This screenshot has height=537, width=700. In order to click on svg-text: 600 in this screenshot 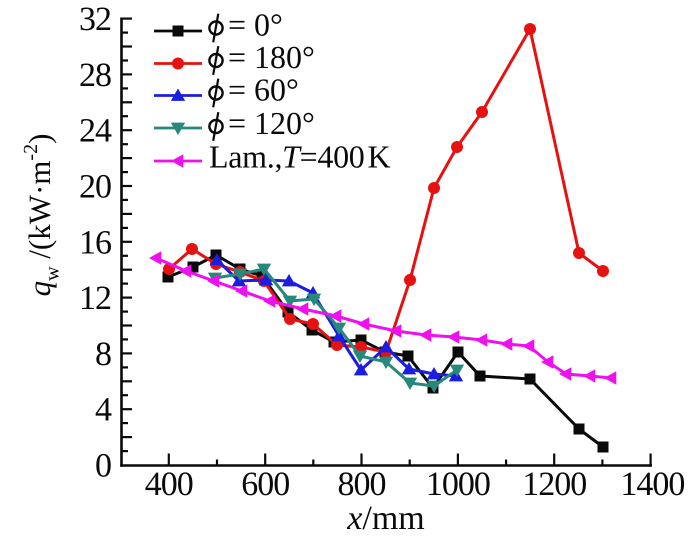, I will do `click(265, 484)`.